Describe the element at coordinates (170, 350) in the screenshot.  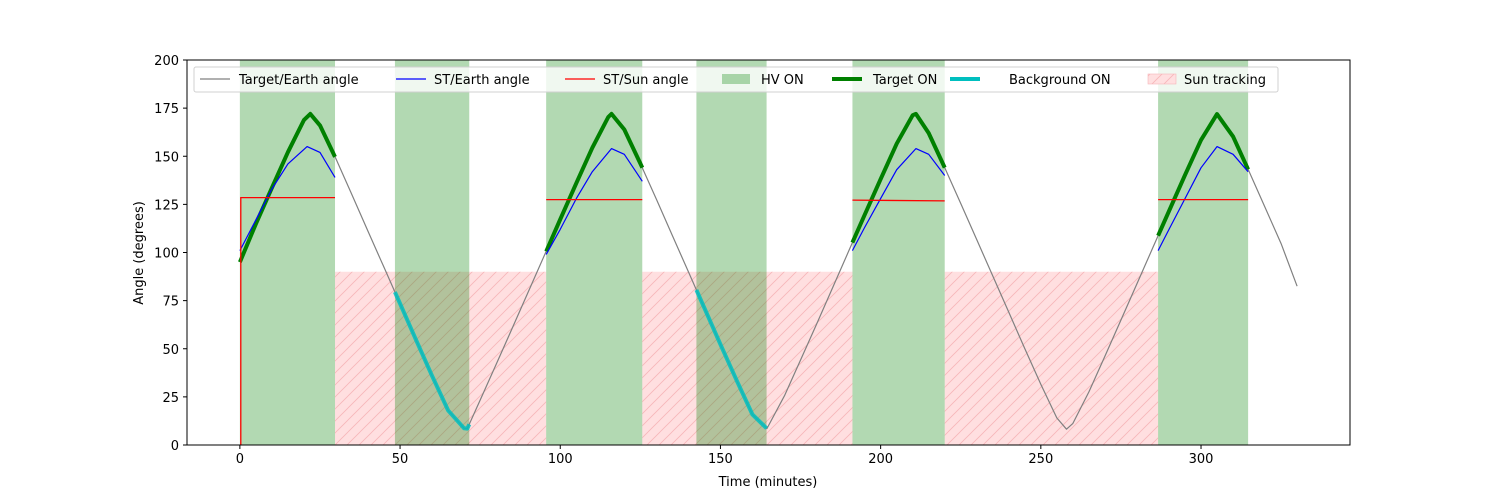
I see `y-tick-label: 50` at that location.